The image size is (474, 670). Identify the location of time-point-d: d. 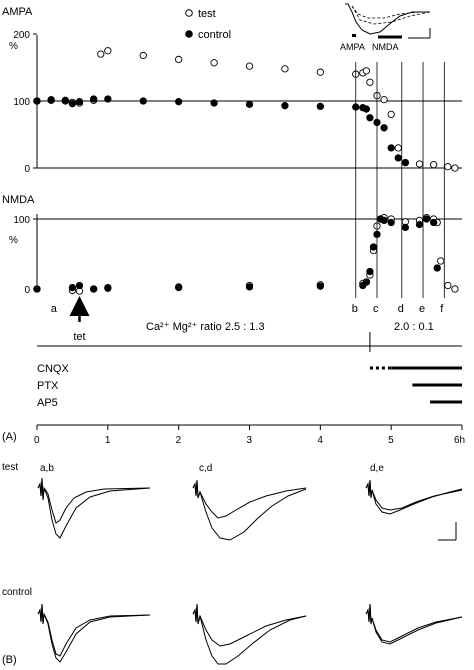
(401, 309).